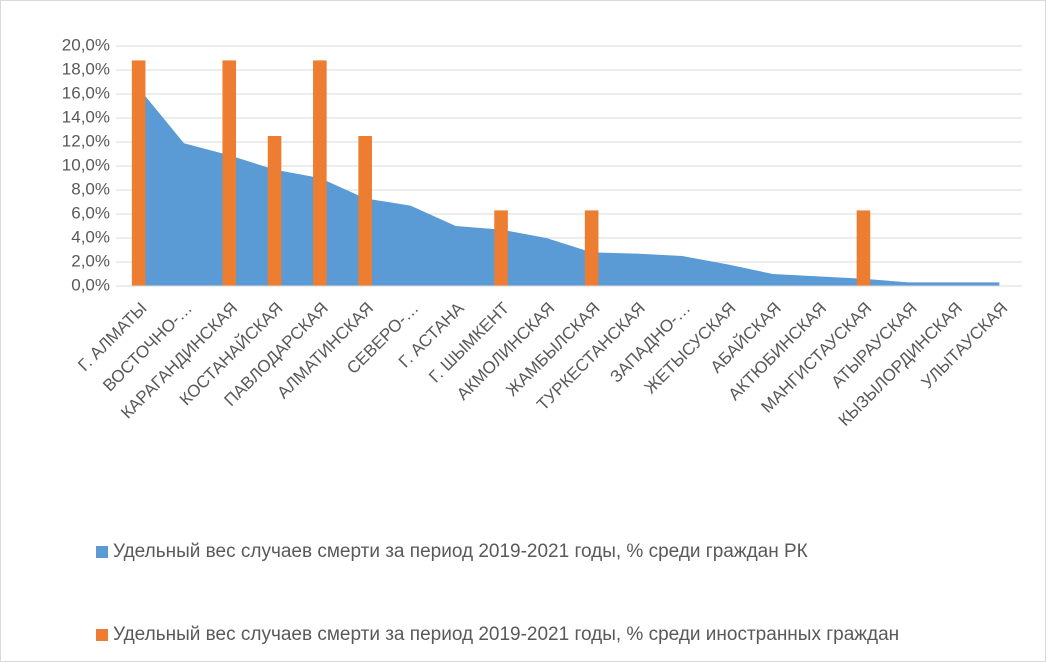 Image resolution: width=1046 pixels, height=662 pixels. What do you see at coordinates (86, 68) in the screenshot?
I see `y-tick-label: 18,0%` at bounding box center [86, 68].